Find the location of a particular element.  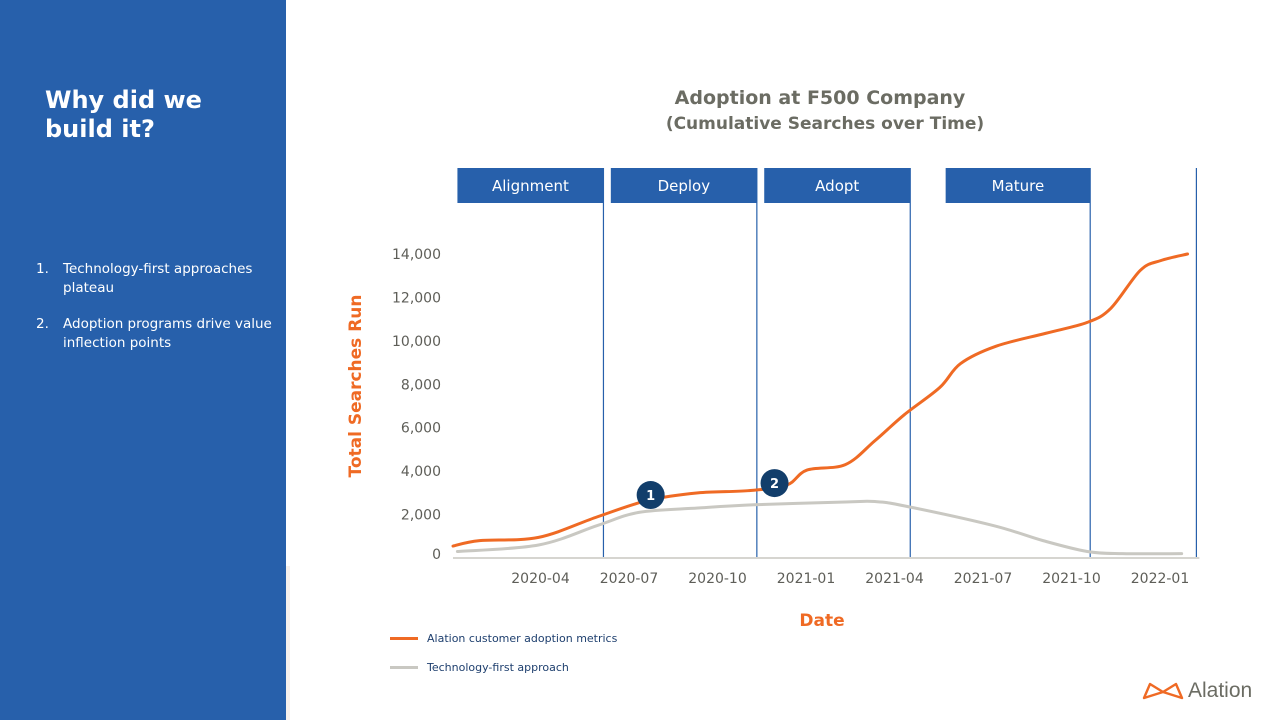

phase-label: Adopt is located at coordinates (837, 186).